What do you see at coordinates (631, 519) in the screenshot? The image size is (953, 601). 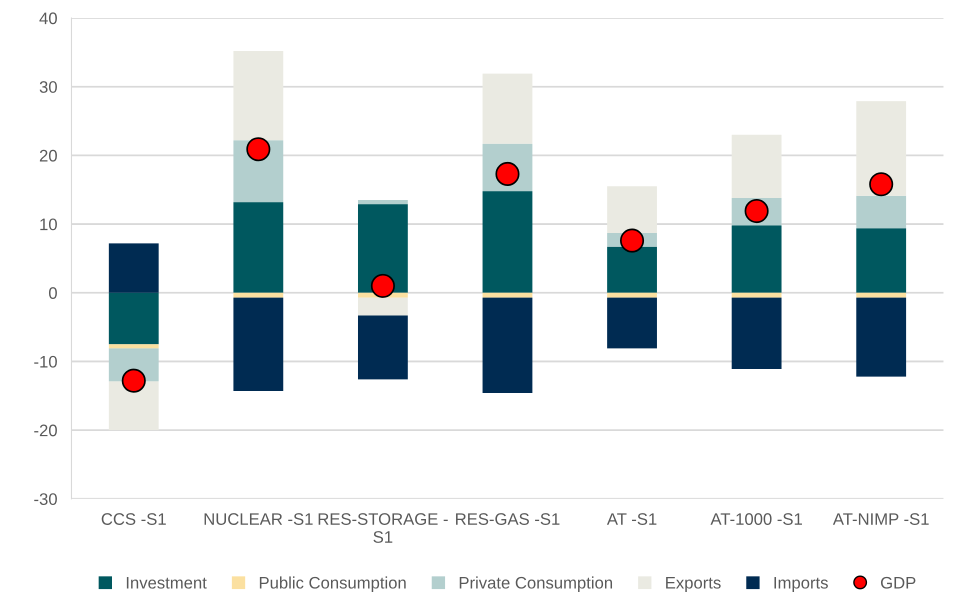 I see `x-tick-label: AT -S1` at bounding box center [631, 519].